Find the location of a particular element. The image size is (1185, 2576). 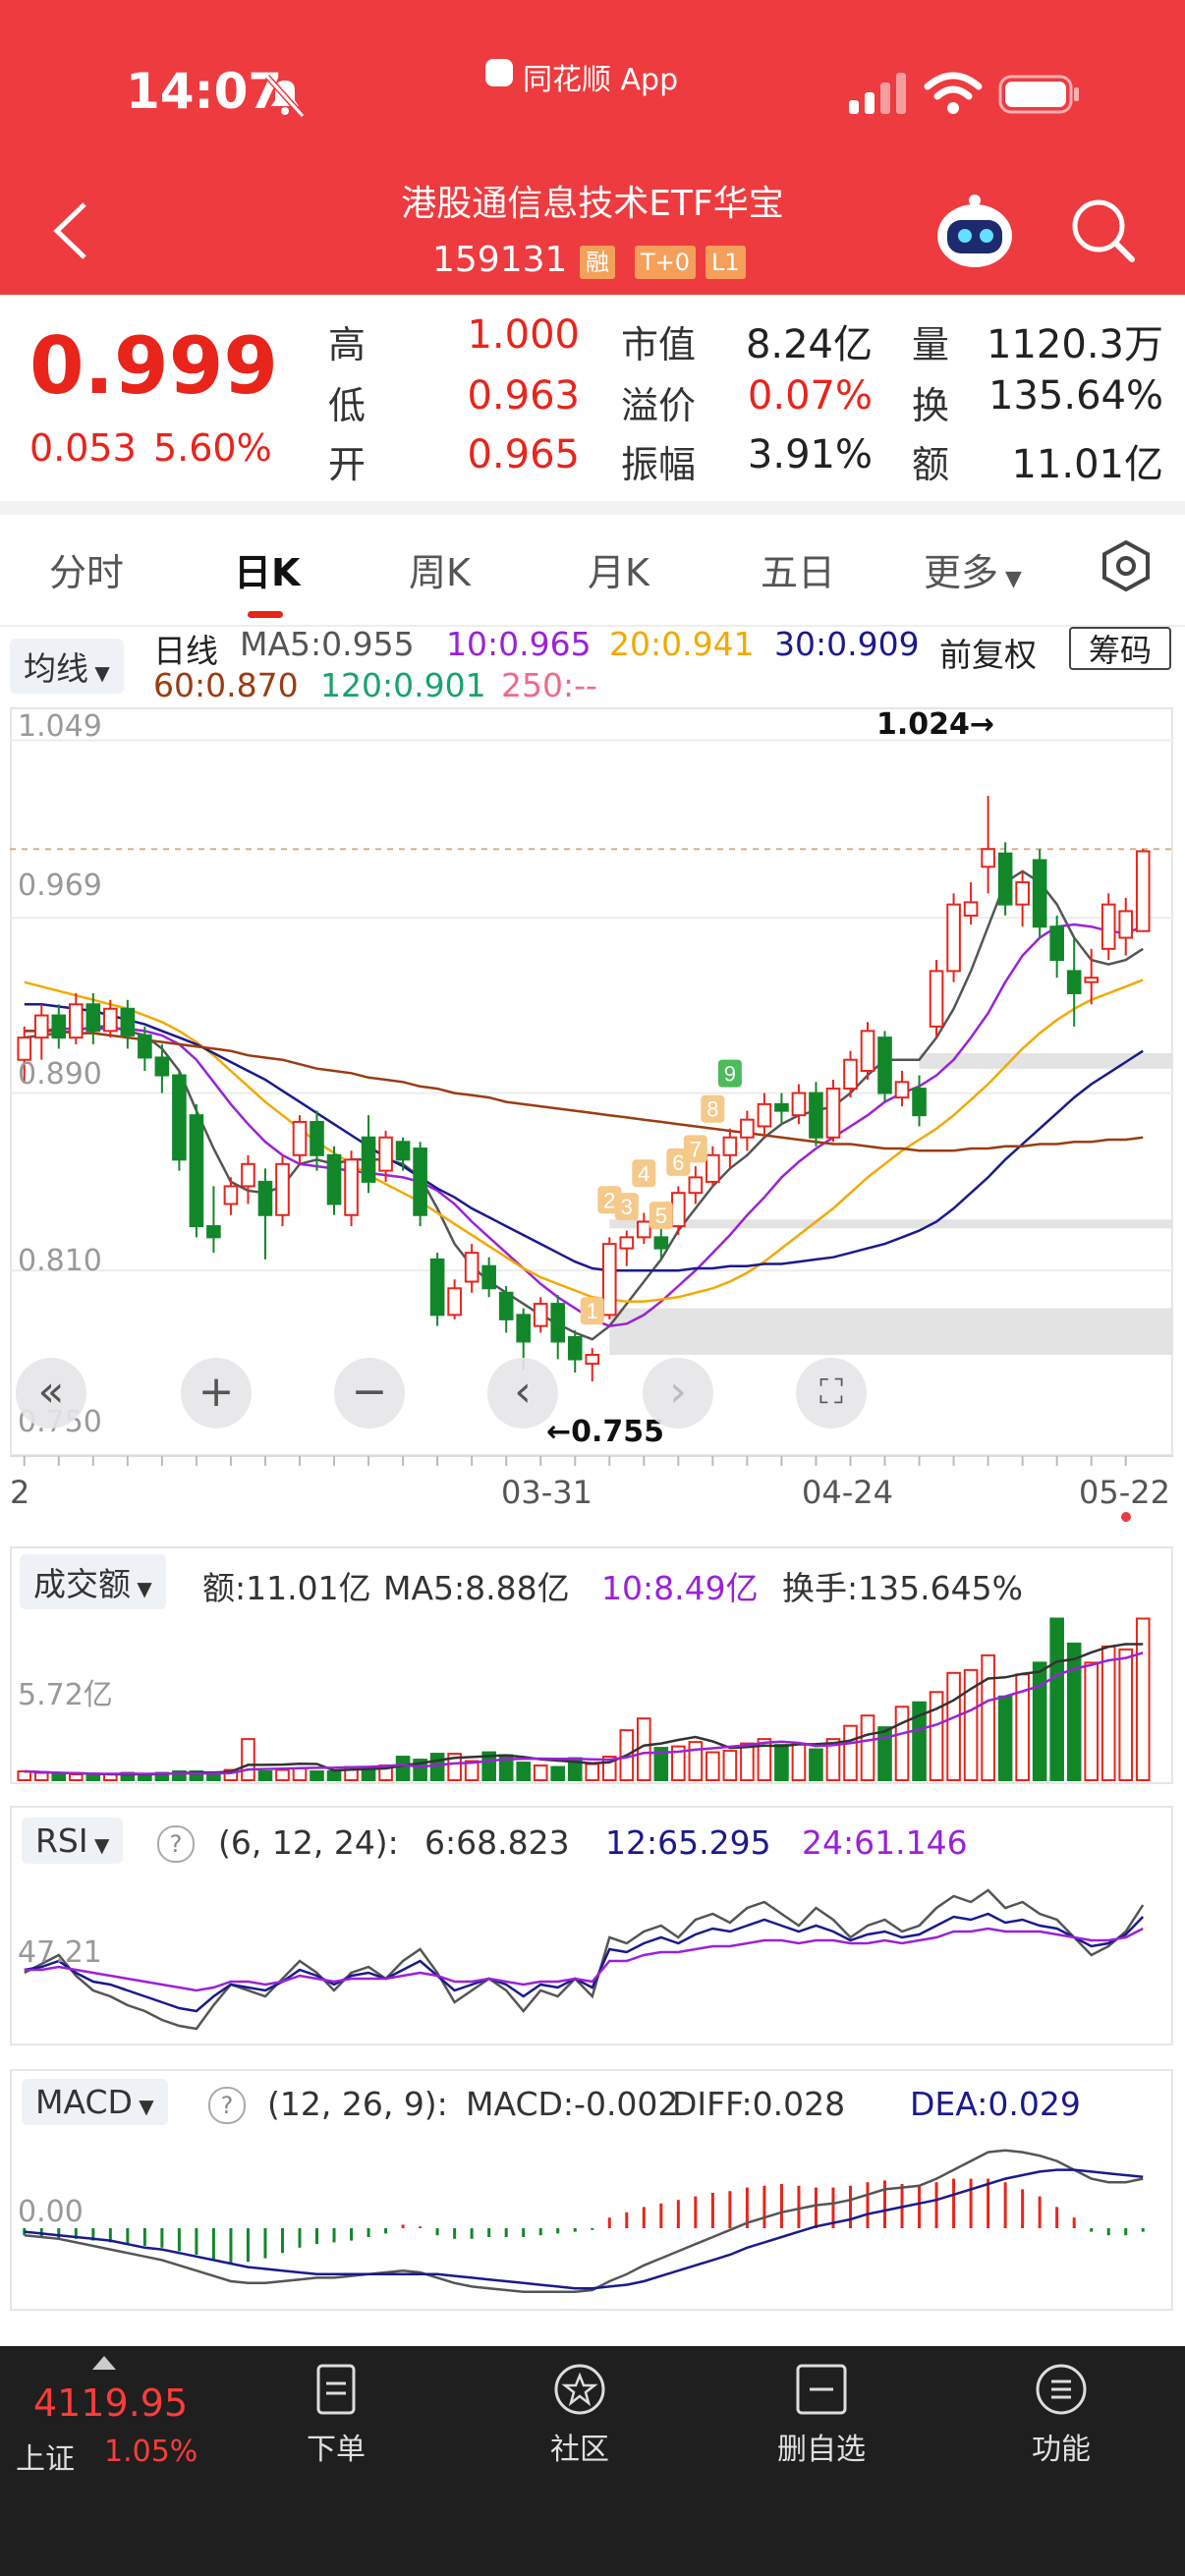

ma30-value: 30:0.909 is located at coordinates (847, 644).